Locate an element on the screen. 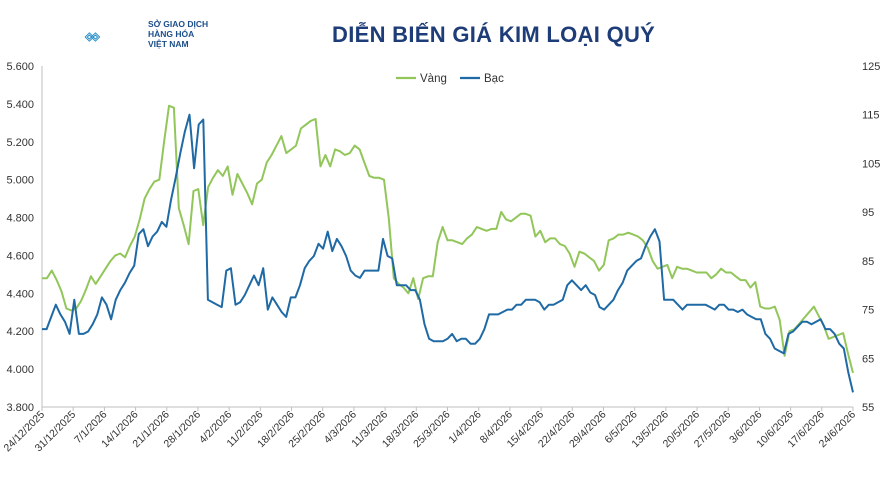 The image size is (883, 497). y-left-tick-label: 4.200 is located at coordinates (20, 332).